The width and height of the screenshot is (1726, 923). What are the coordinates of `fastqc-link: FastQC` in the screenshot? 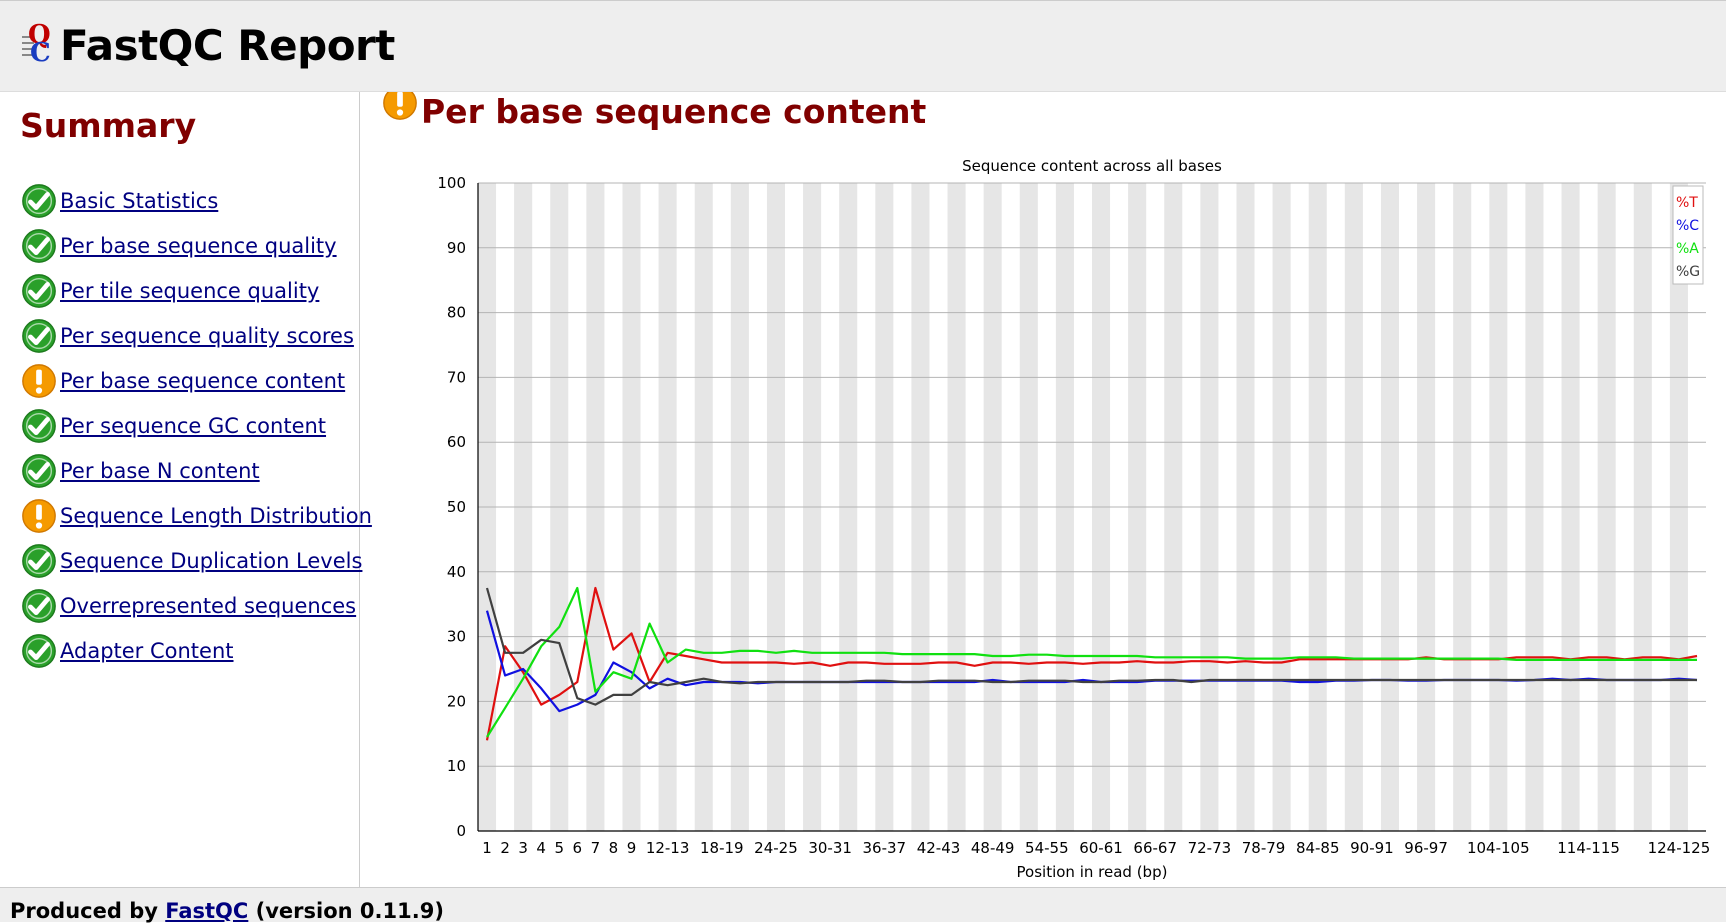 It's located at (207, 911).